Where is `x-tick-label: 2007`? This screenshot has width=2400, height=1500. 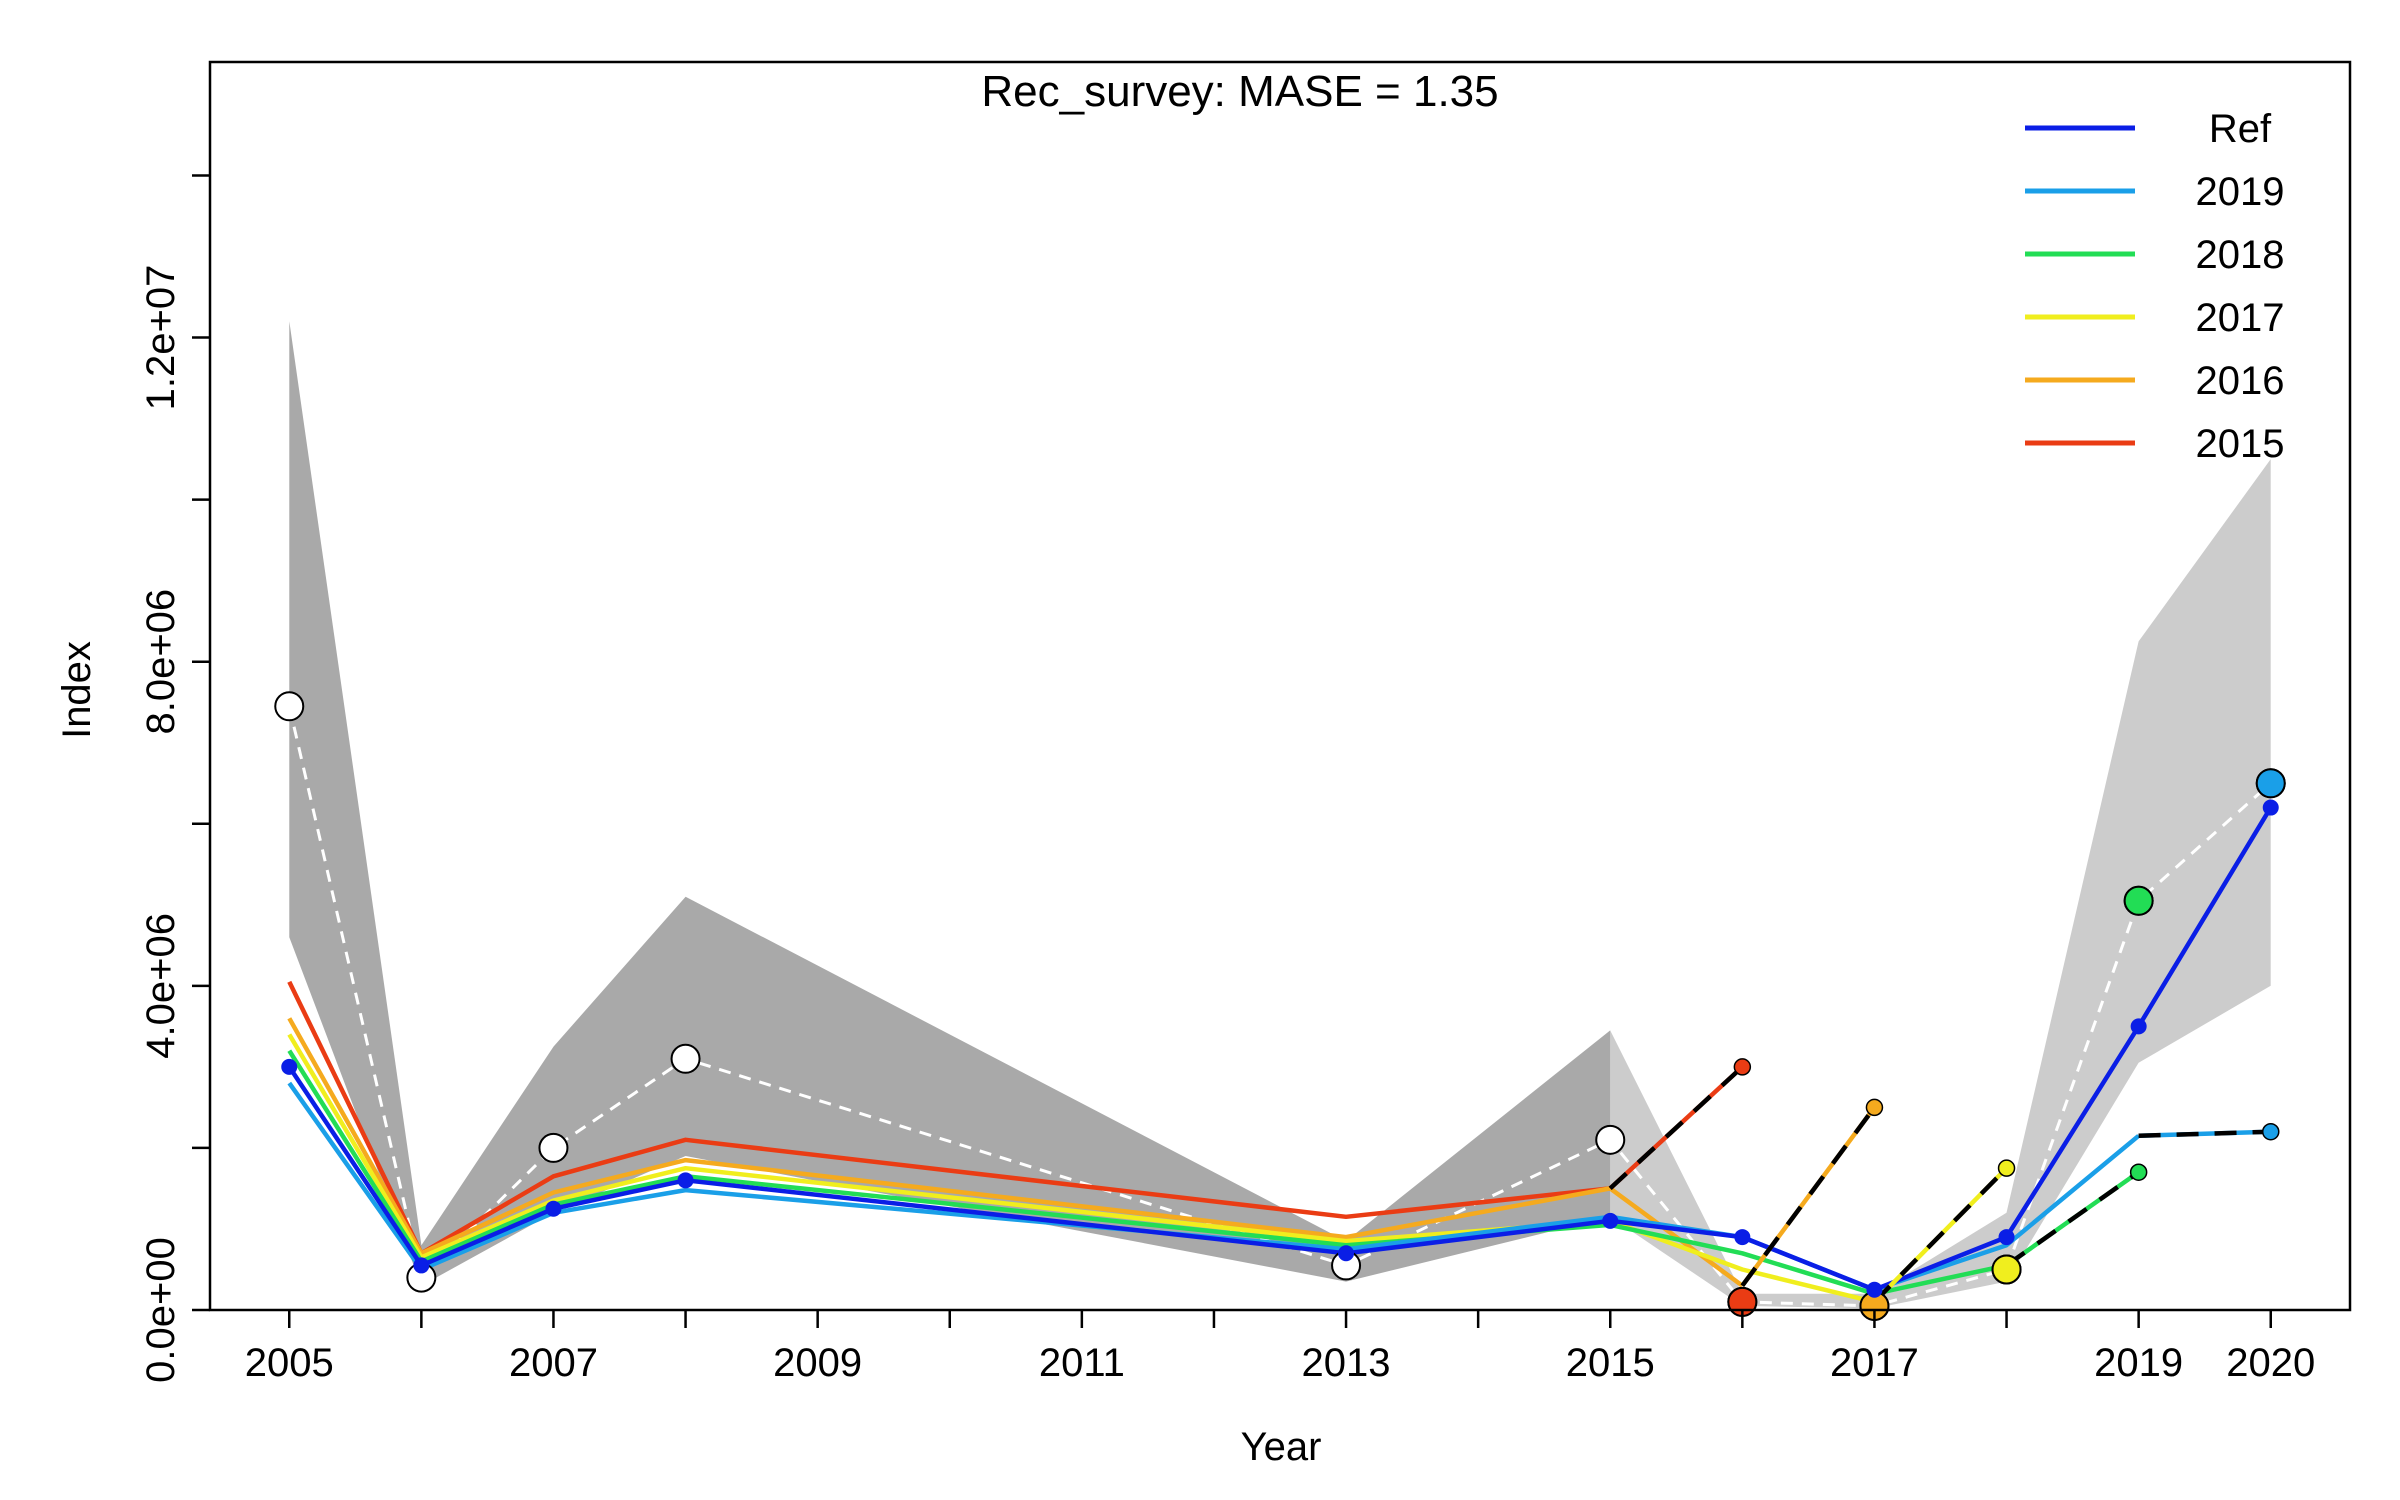
x-tick-label: 2007 is located at coordinates (553, 1363).